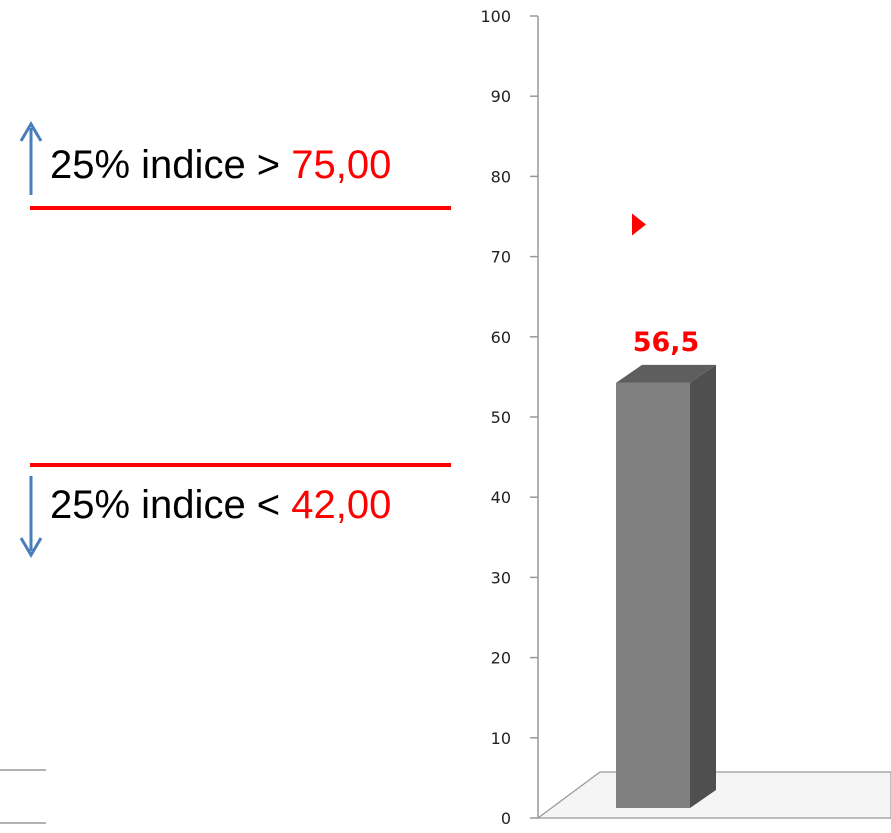  I want to click on y-tick-label: 100, so click(495, 16).